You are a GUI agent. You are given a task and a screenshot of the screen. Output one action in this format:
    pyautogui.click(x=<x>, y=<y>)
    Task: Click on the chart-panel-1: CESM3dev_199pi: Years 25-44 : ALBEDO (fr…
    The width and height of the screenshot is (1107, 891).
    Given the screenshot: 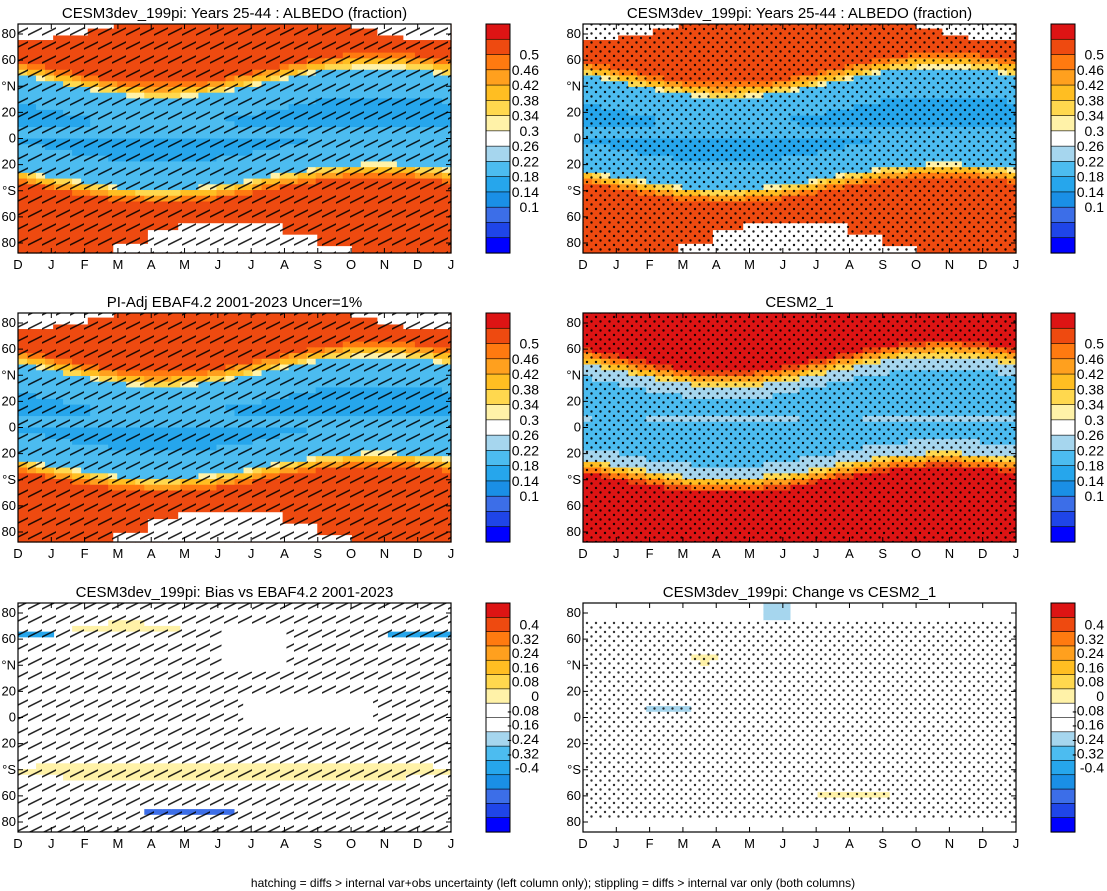 What is the action you would take?
    pyautogui.click(x=270, y=138)
    